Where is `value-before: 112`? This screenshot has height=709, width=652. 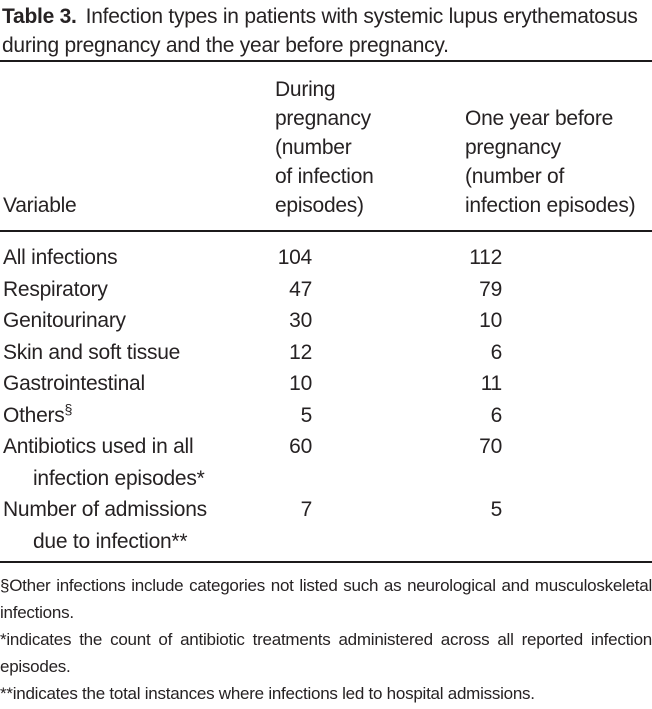 value-before: 112 is located at coordinates (485, 257).